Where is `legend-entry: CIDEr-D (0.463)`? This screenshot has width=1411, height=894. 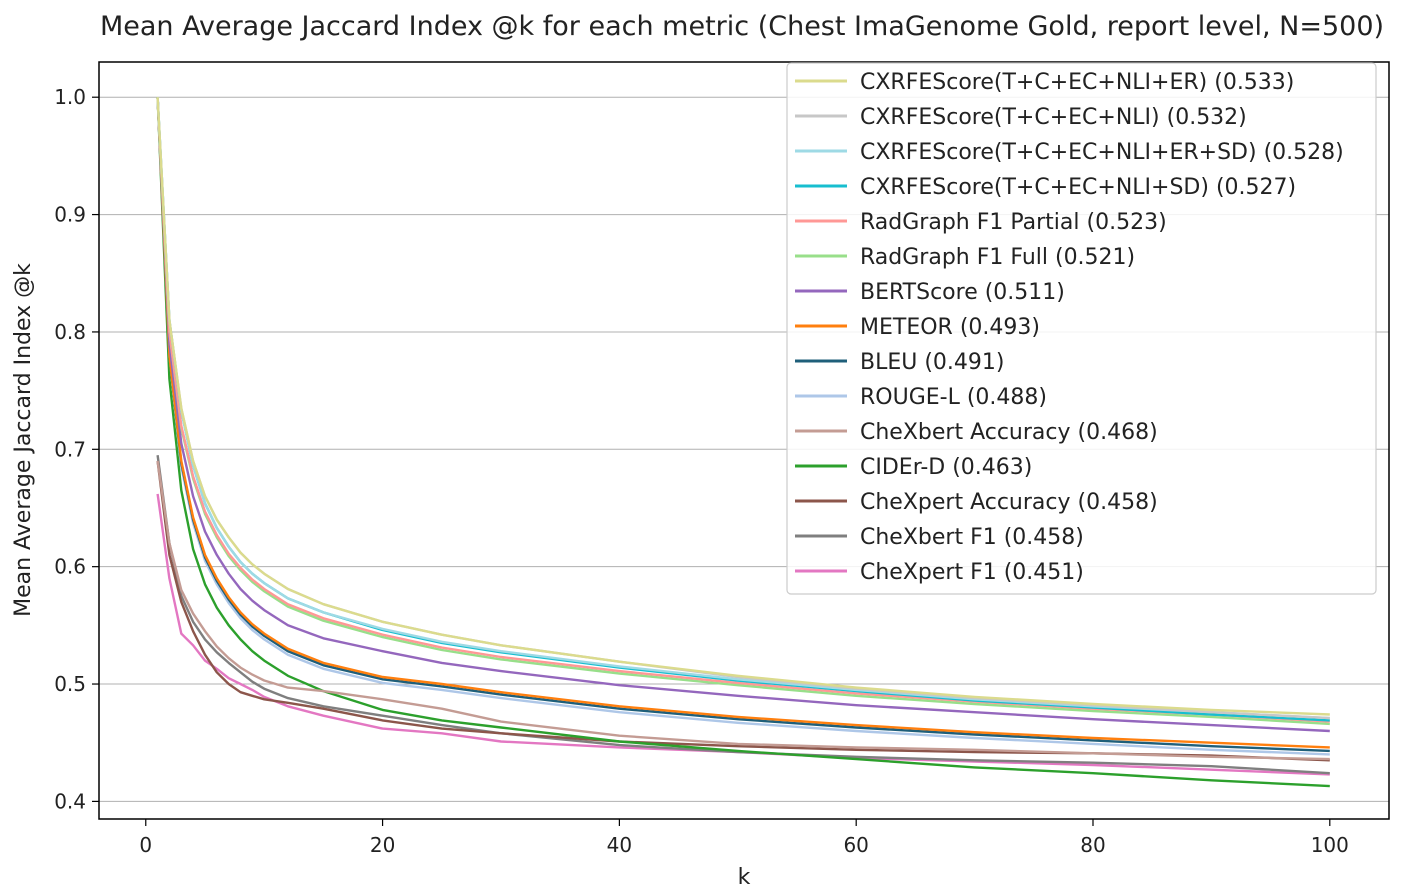
legend-entry: CIDEr-D (0.463) is located at coordinates (946, 467).